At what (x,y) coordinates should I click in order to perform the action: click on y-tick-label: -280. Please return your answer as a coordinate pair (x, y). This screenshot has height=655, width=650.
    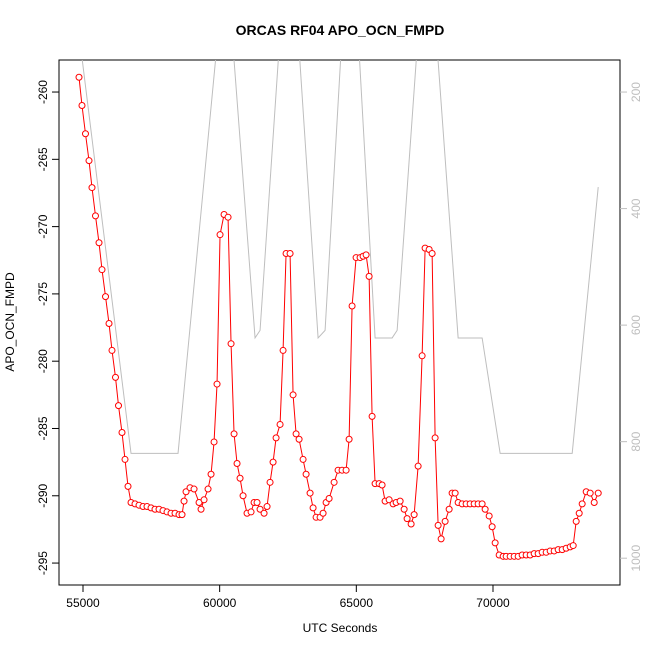
    Looking at the image, I should click on (43, 361).